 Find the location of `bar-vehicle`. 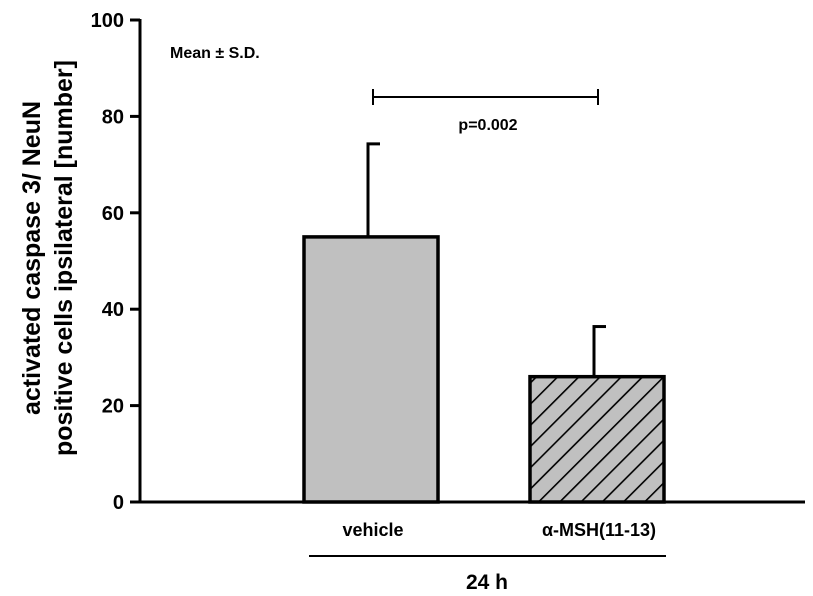

bar-vehicle is located at coordinates (371, 369).